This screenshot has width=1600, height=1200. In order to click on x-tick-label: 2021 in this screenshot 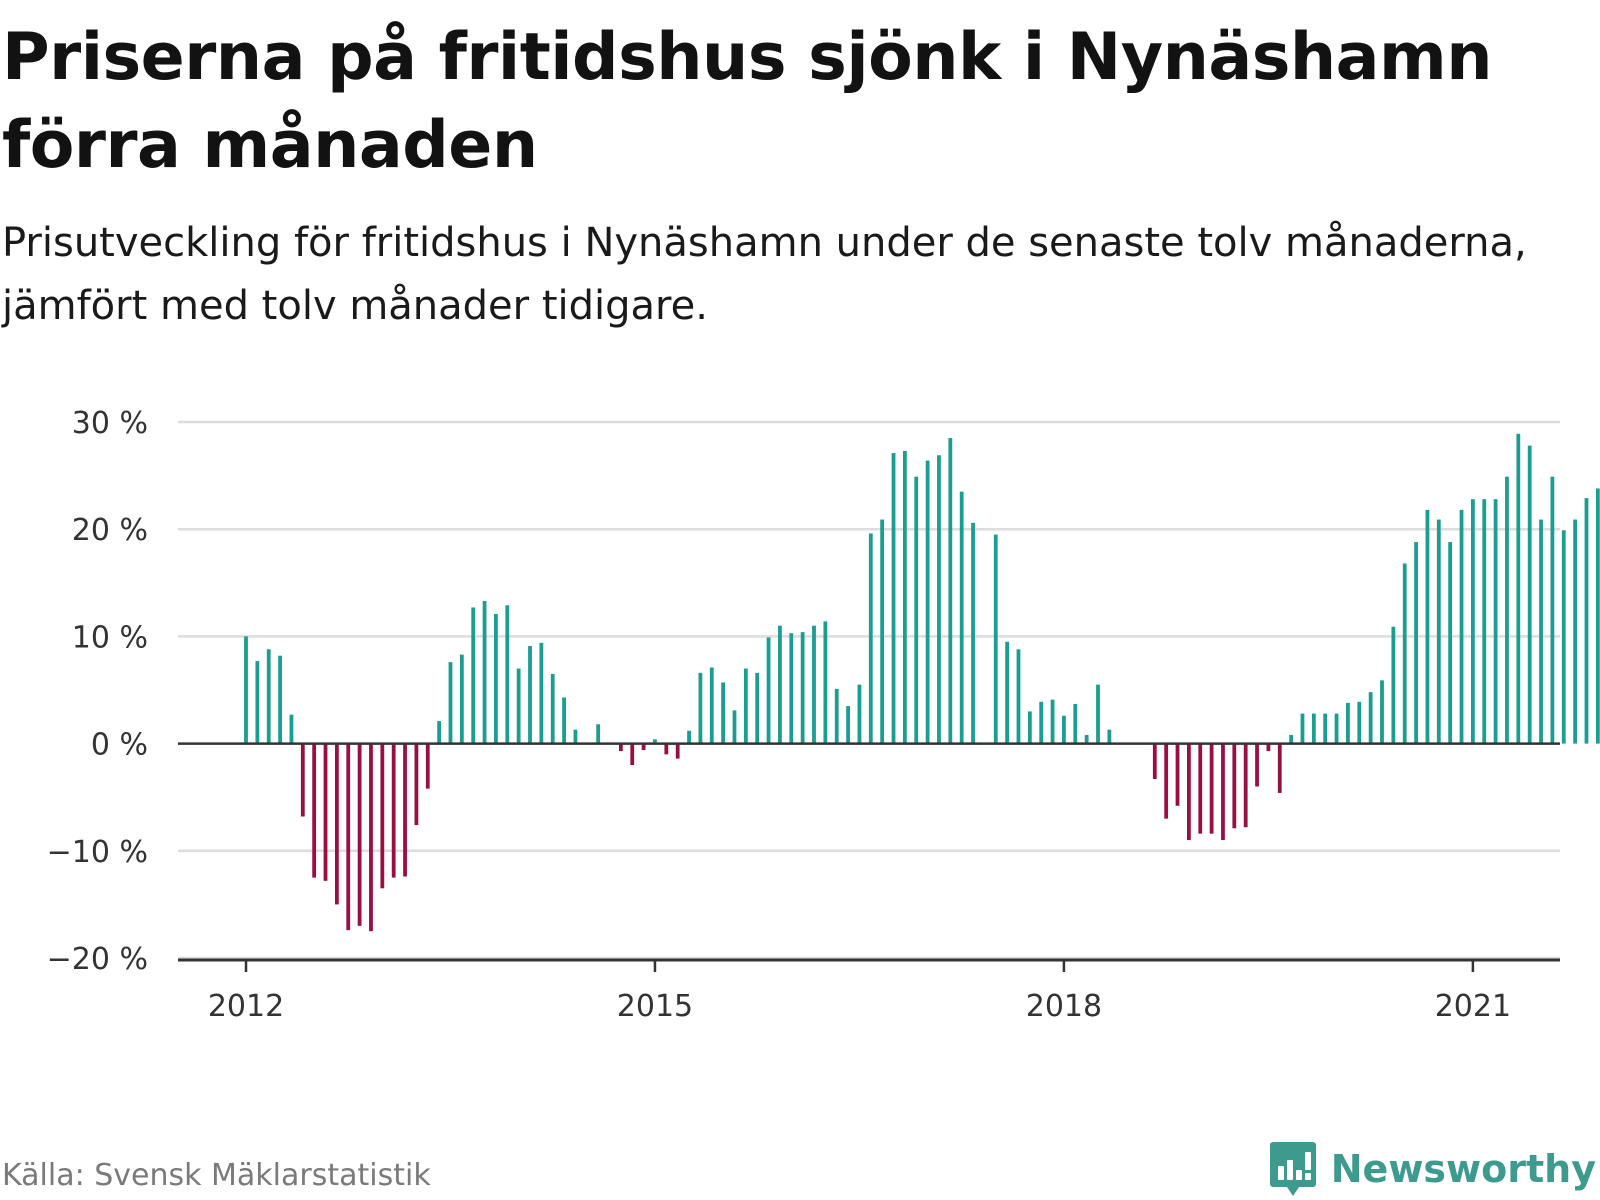, I will do `click(1473, 1004)`.